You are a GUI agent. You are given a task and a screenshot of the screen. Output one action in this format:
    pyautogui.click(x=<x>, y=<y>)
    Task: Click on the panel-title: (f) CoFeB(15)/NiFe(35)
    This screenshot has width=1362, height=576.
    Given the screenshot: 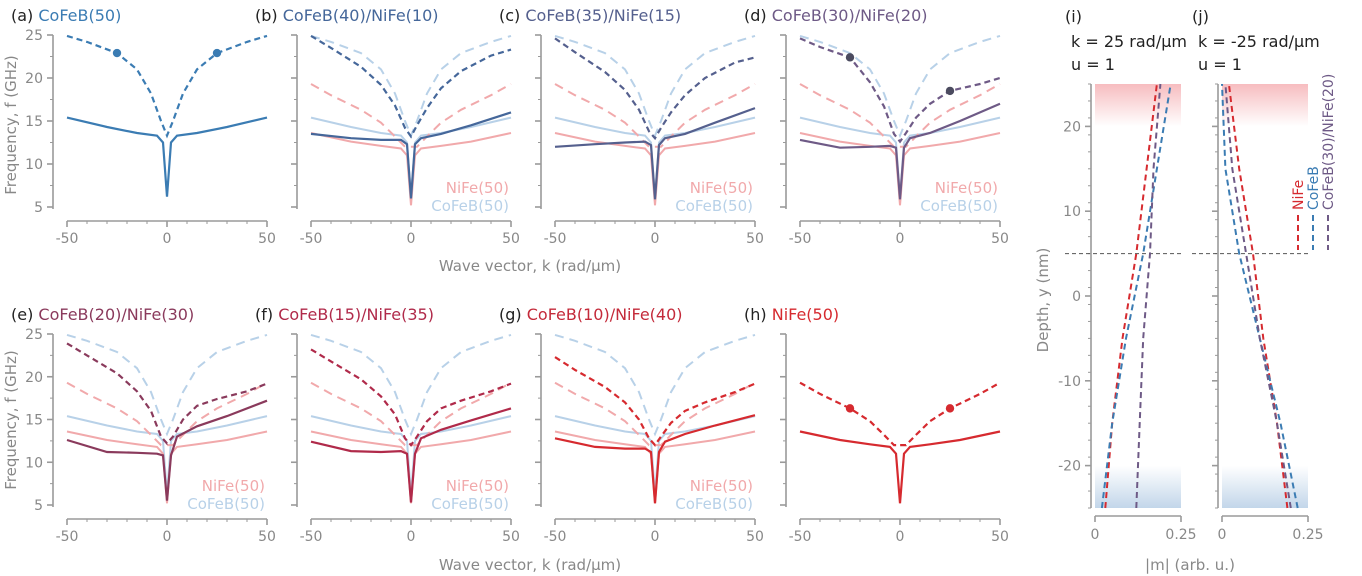 What is the action you would take?
    pyautogui.click(x=344, y=314)
    